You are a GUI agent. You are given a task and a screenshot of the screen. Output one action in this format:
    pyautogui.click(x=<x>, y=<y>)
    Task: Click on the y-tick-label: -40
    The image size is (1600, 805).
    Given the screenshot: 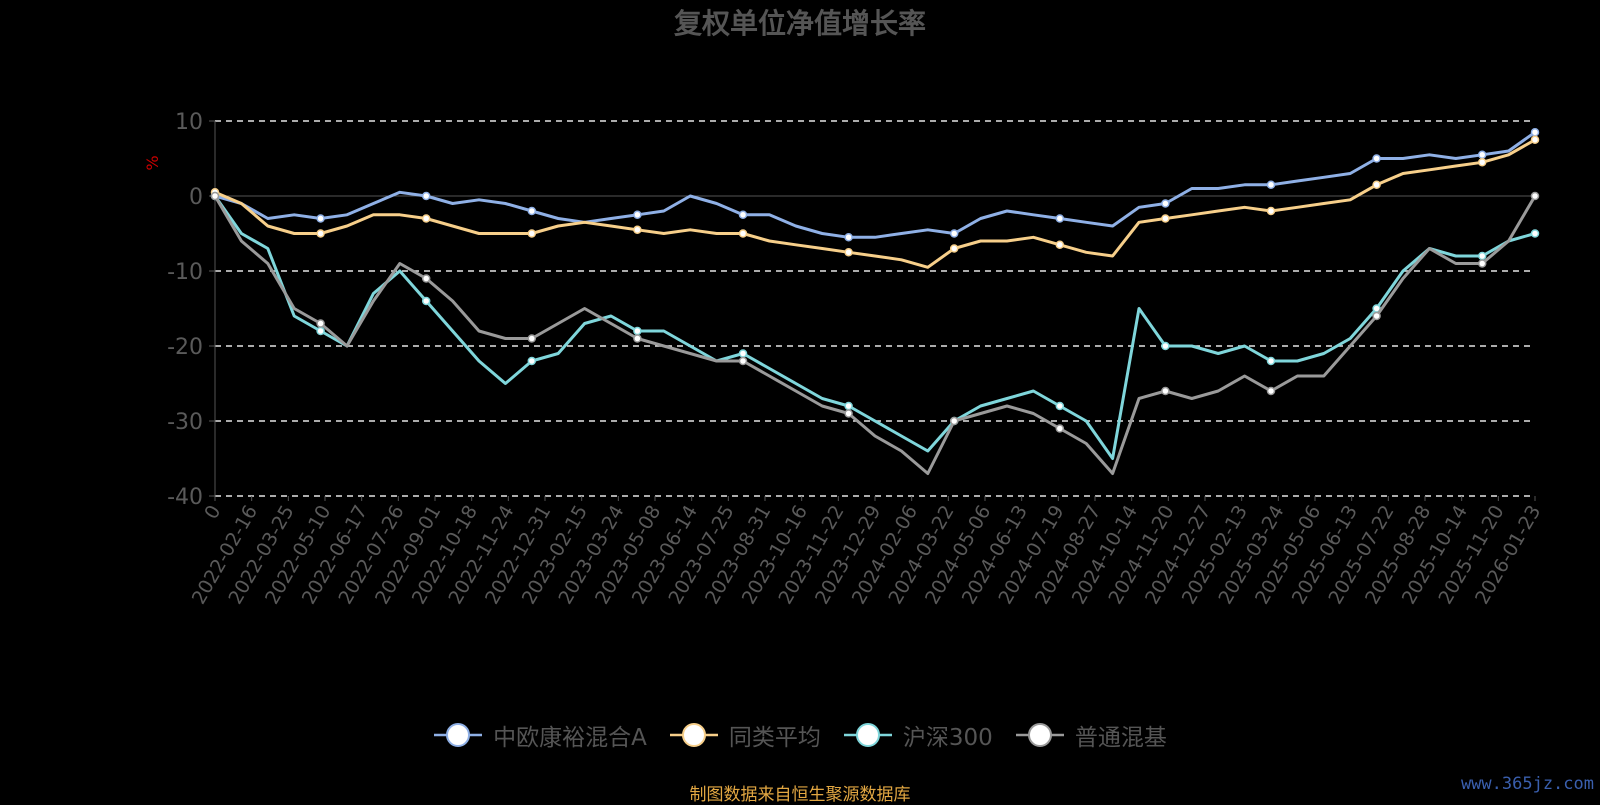 What is the action you would take?
    pyautogui.click(x=185, y=497)
    